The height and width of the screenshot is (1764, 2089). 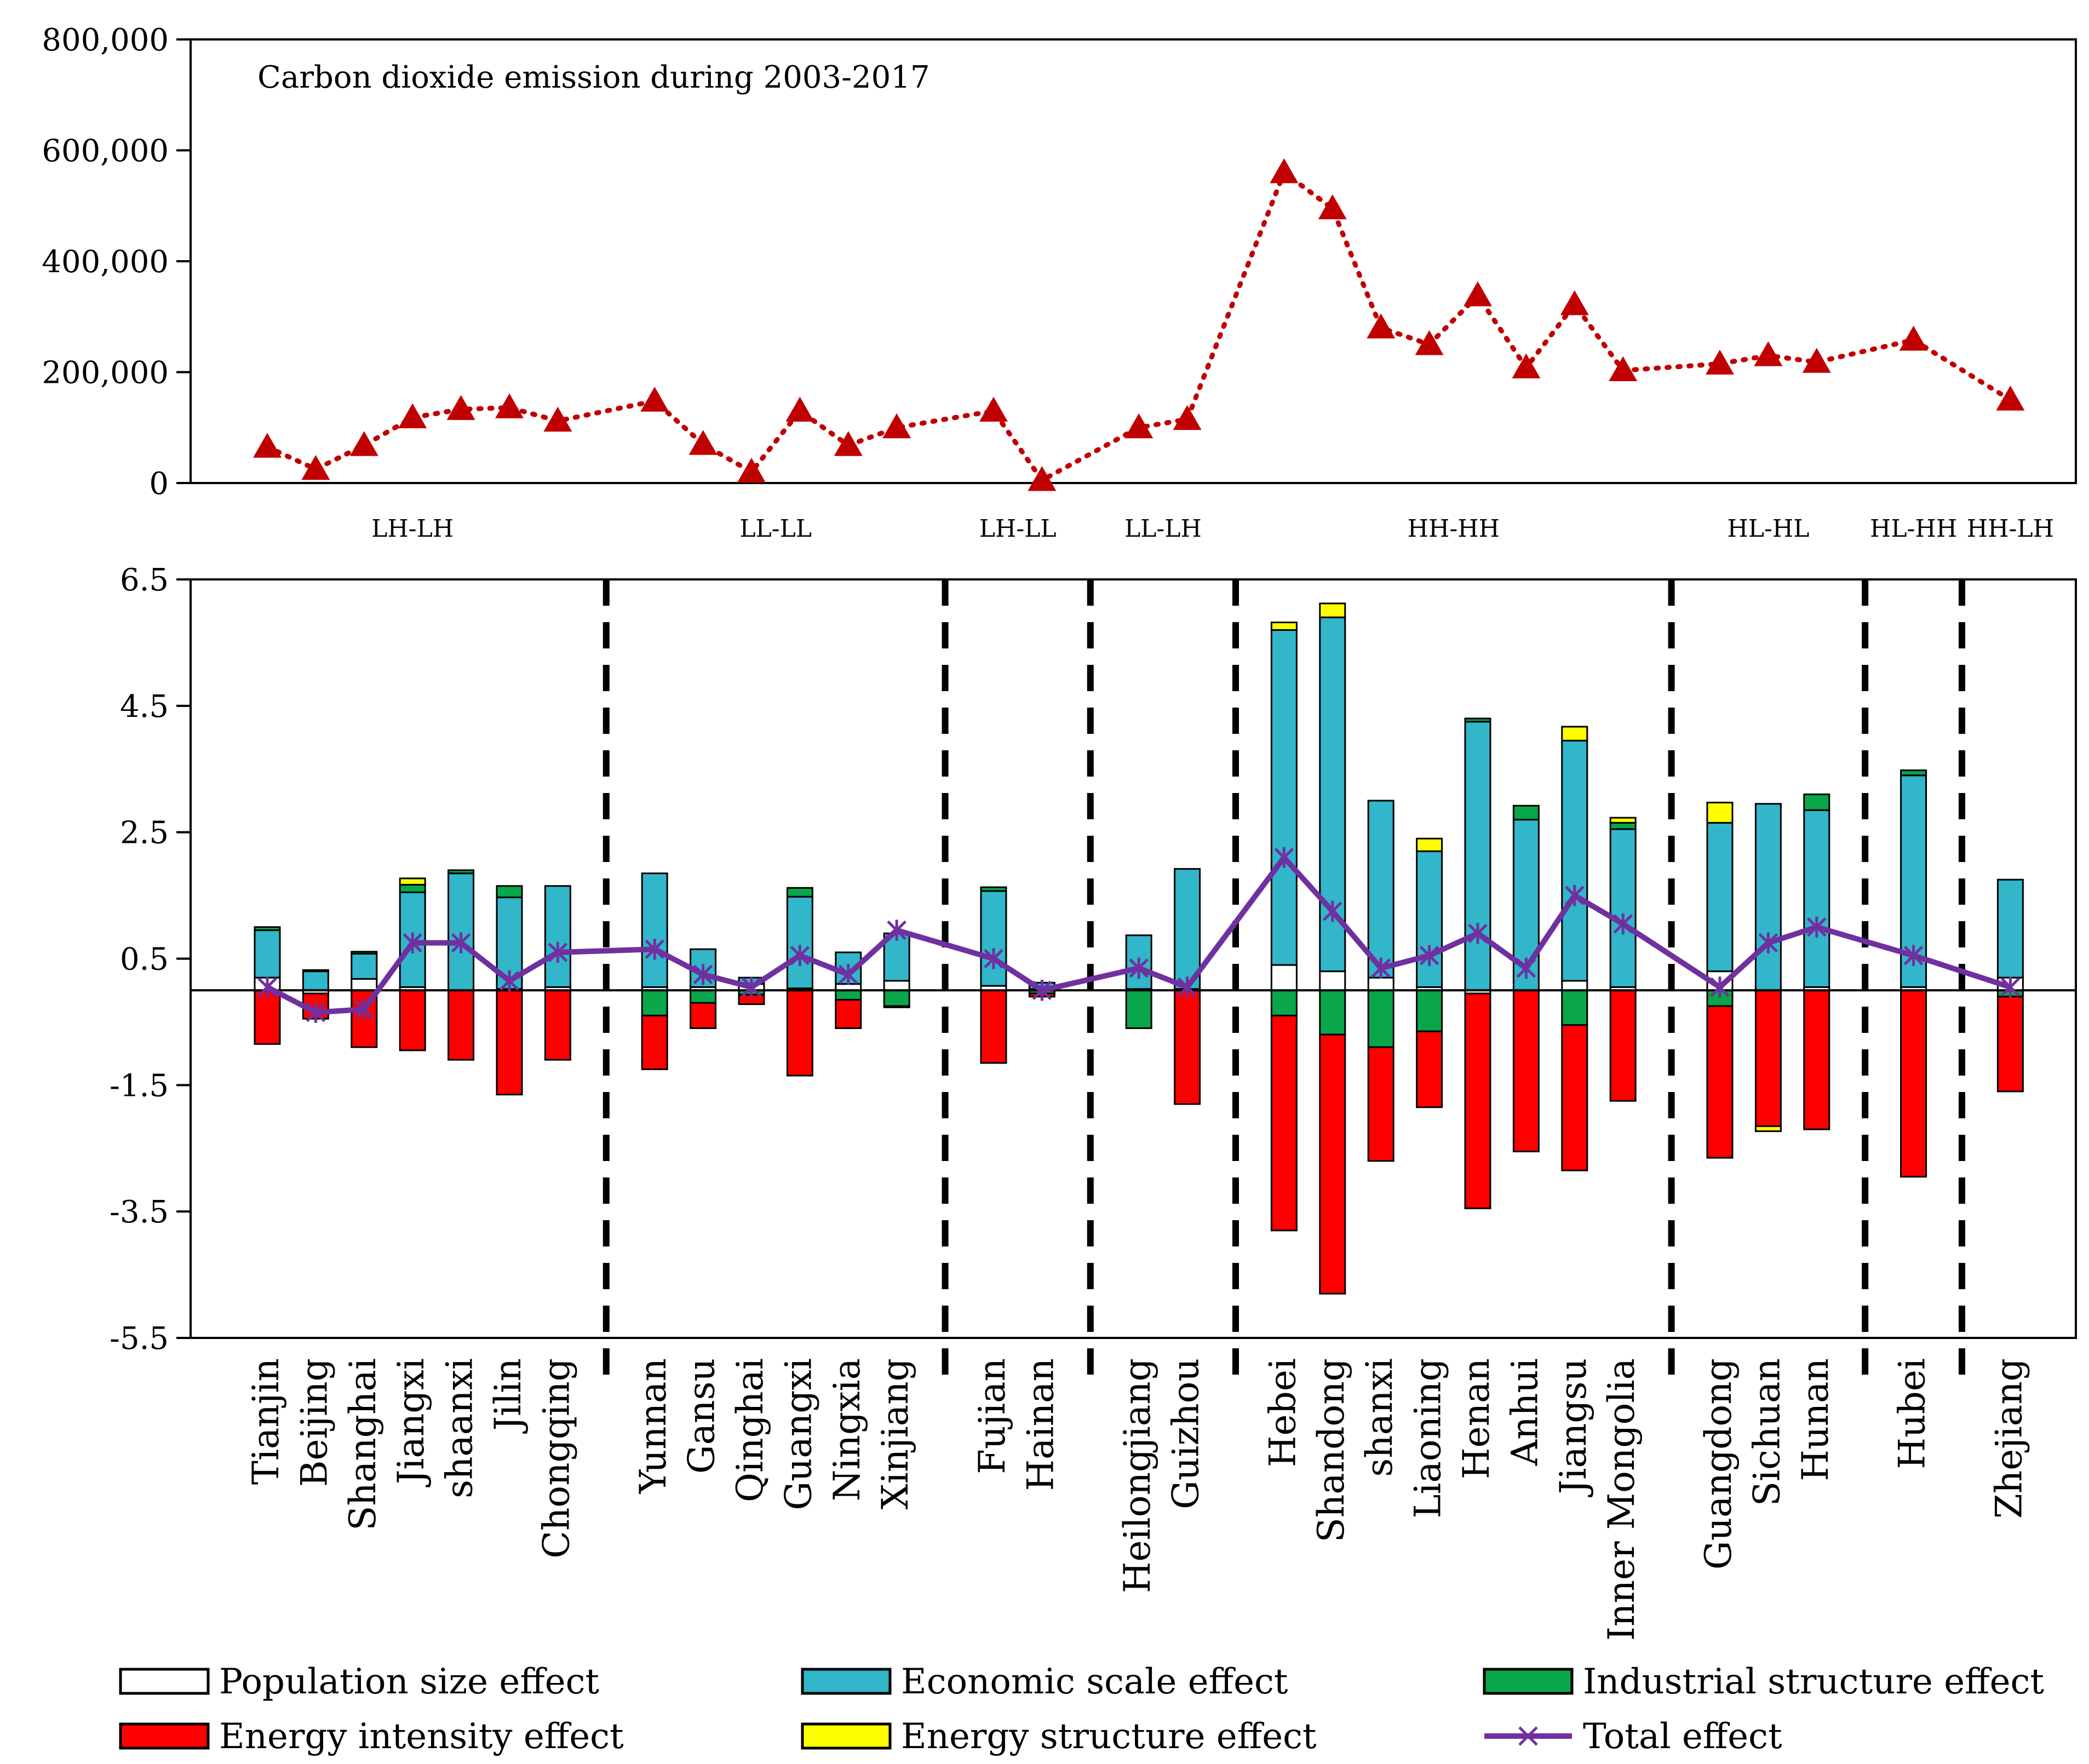 What do you see at coordinates (1623, 924) in the screenshot?
I see `total-marker-inner-mongolia` at bounding box center [1623, 924].